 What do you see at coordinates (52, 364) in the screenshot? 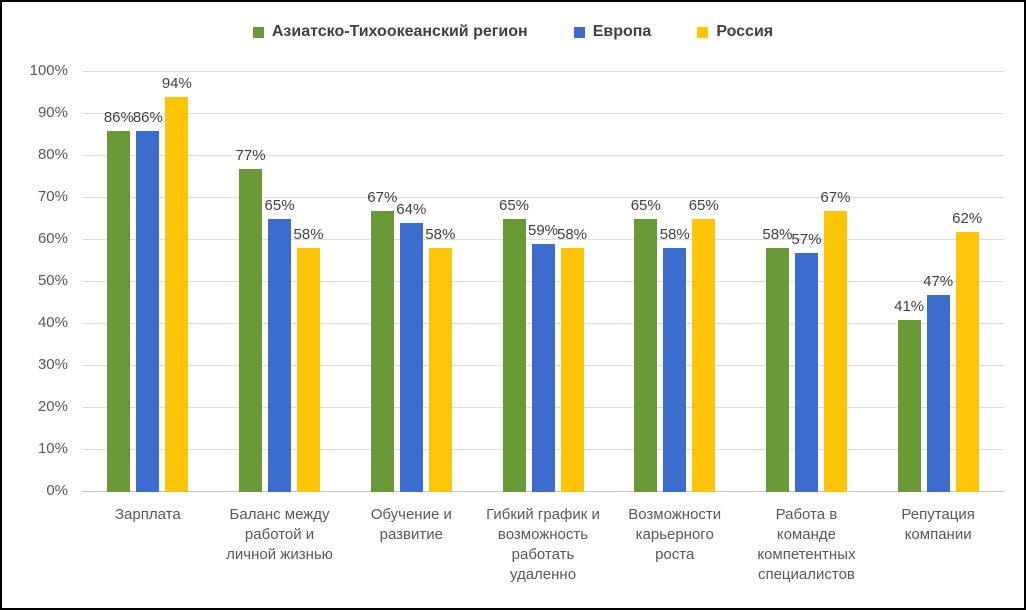
I see `y-axis-tick-label: 30%` at bounding box center [52, 364].